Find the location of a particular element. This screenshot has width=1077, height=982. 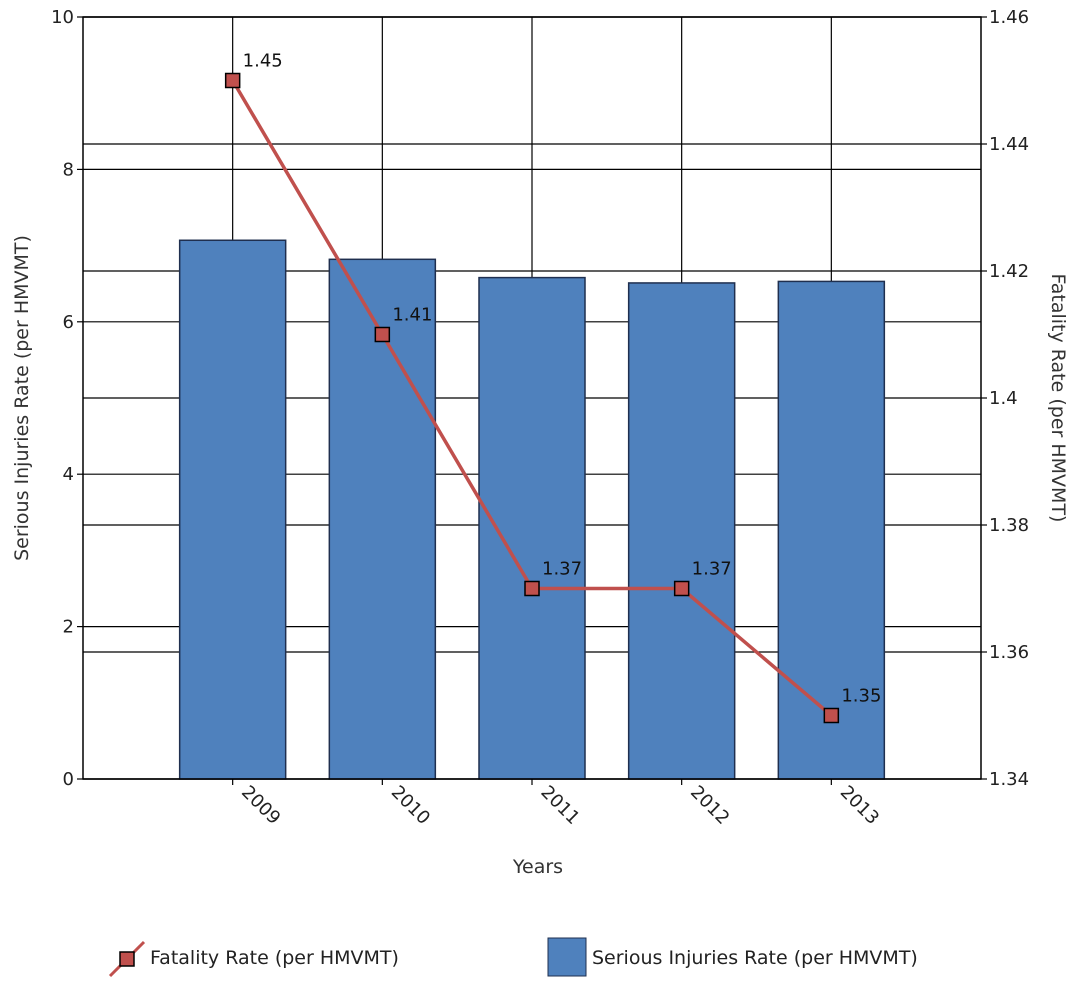

fatality-marker-2012 is located at coordinates (681, 588).